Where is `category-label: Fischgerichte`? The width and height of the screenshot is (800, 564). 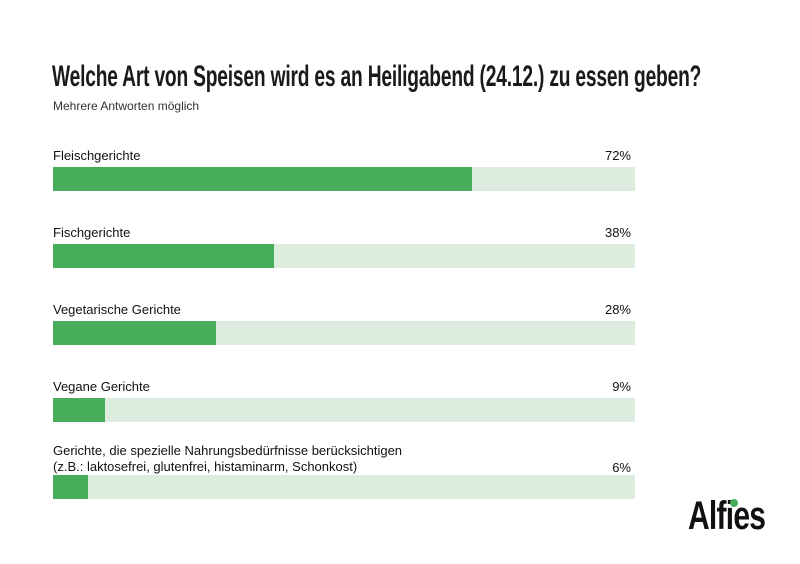 category-label: Fischgerichte is located at coordinates (92, 232).